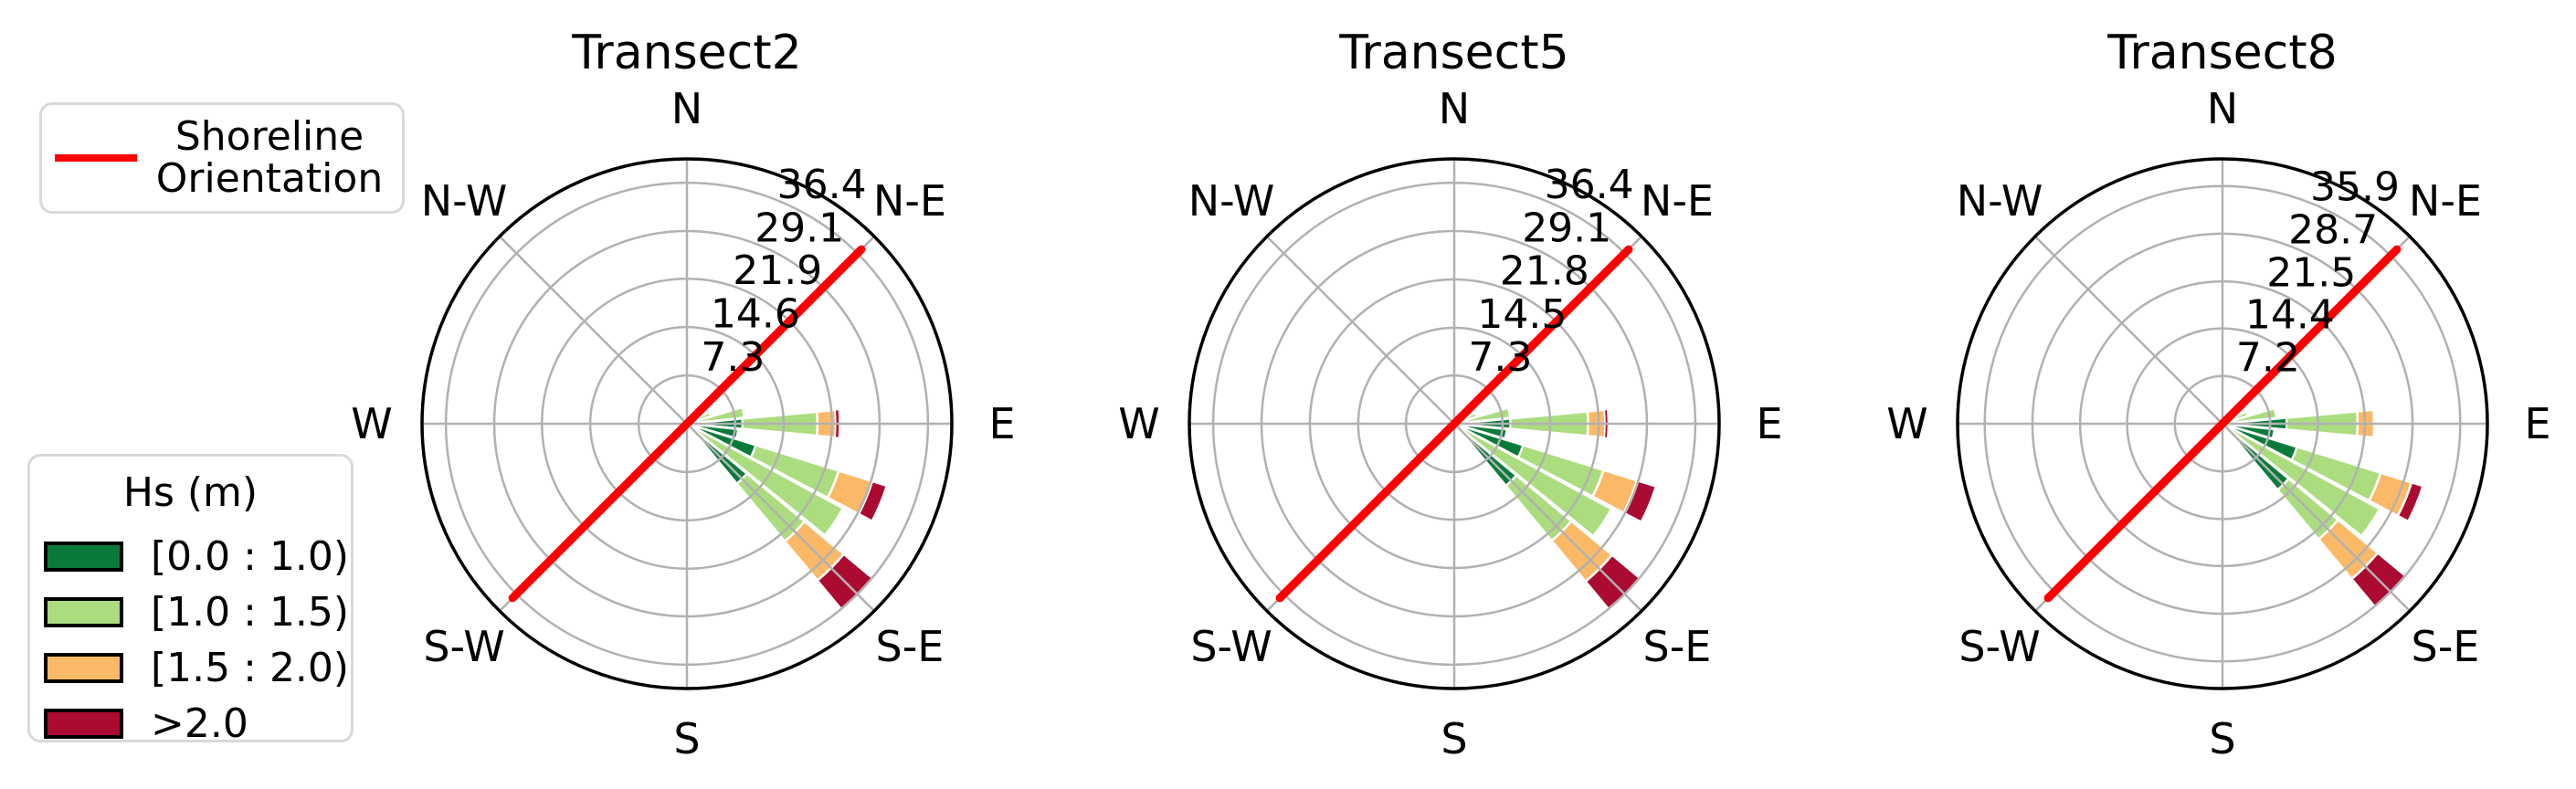 Image resolution: width=2576 pixels, height=789 pixels. Describe the element at coordinates (2355, 186) in the screenshot. I see `radial-tick-label: 35.9` at that location.